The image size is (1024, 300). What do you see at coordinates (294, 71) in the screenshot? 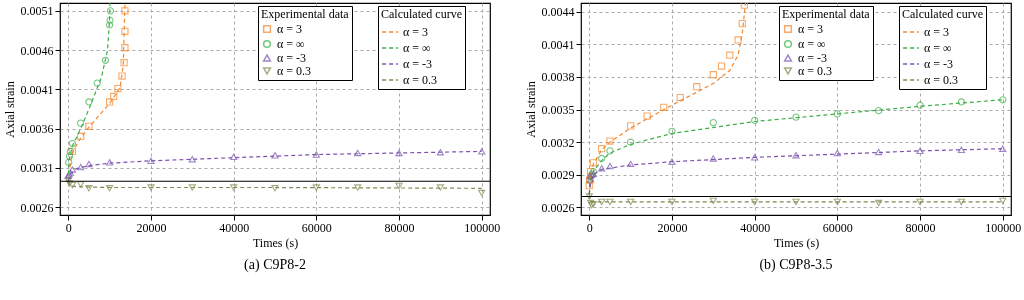
I see `legend-label: α = 0.3` at bounding box center [294, 71].